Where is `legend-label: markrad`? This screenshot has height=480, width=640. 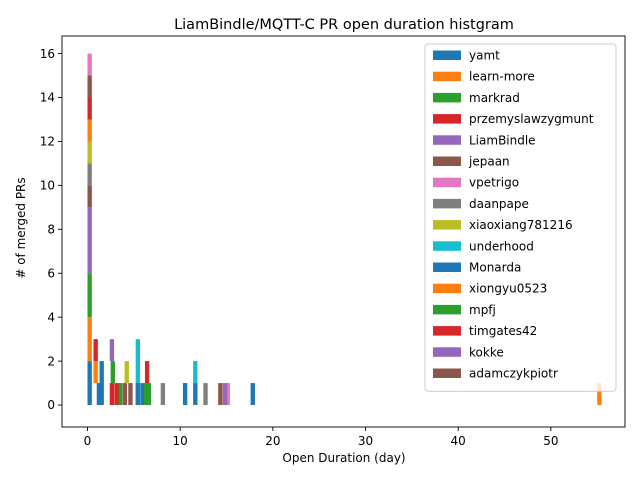 legend-label: markrad is located at coordinates (494, 98).